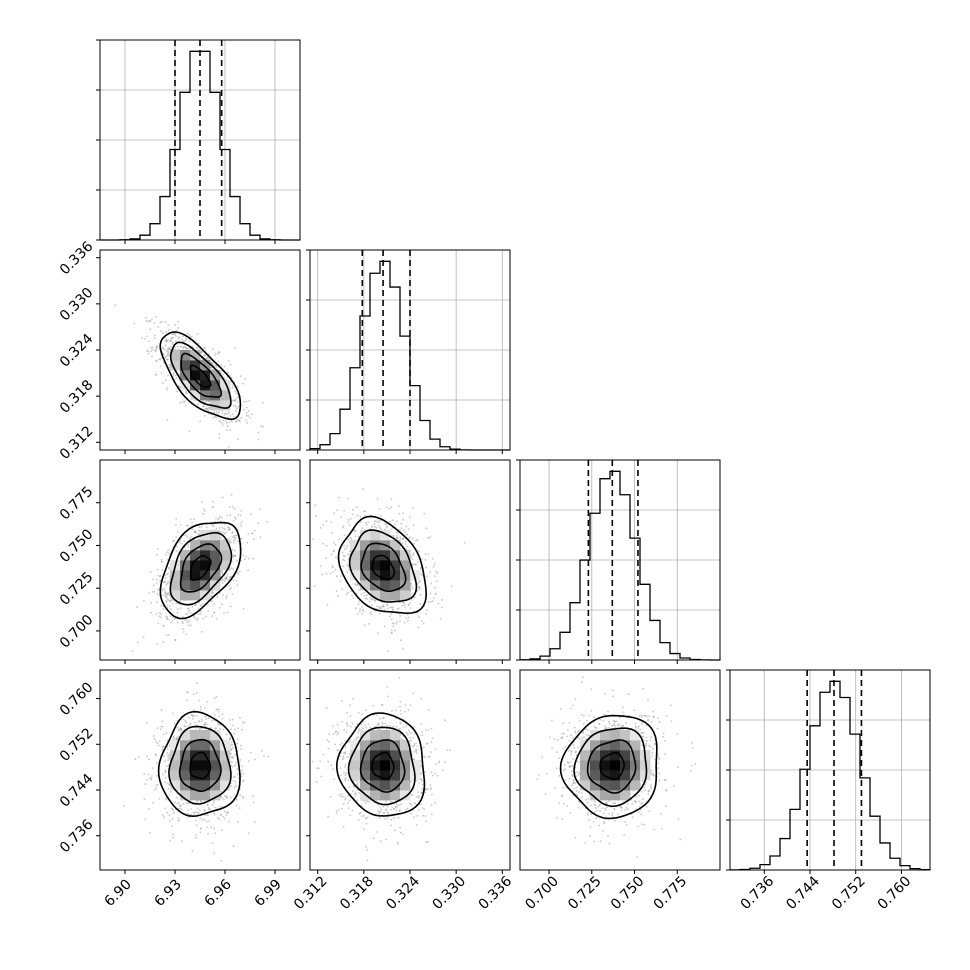 Image resolution: width=970 pixels, height=970 pixels. I want to click on x-tick-label-0-3: 6.99, so click(267, 892).